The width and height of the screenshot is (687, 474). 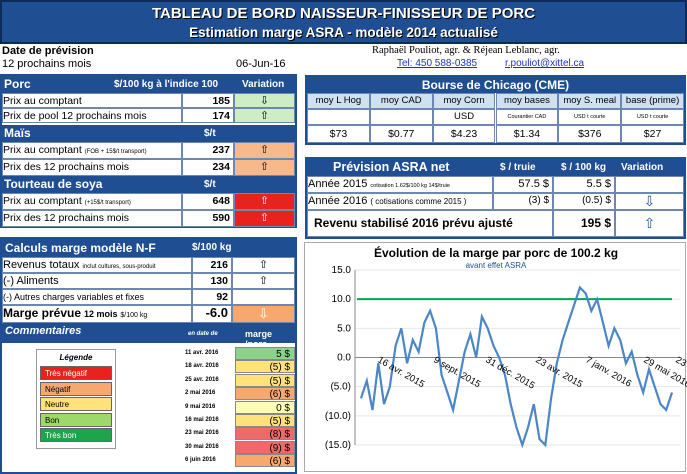 What do you see at coordinates (437, 63) in the screenshot?
I see `phone-link: Tel: 450 588-0385` at bounding box center [437, 63].